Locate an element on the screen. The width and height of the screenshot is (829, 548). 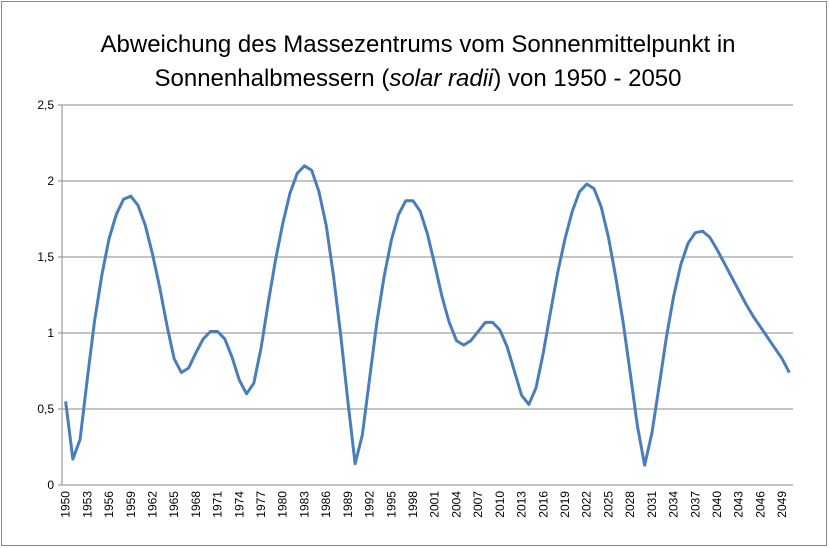
x-tick-label: 2019 is located at coordinates (565, 504).